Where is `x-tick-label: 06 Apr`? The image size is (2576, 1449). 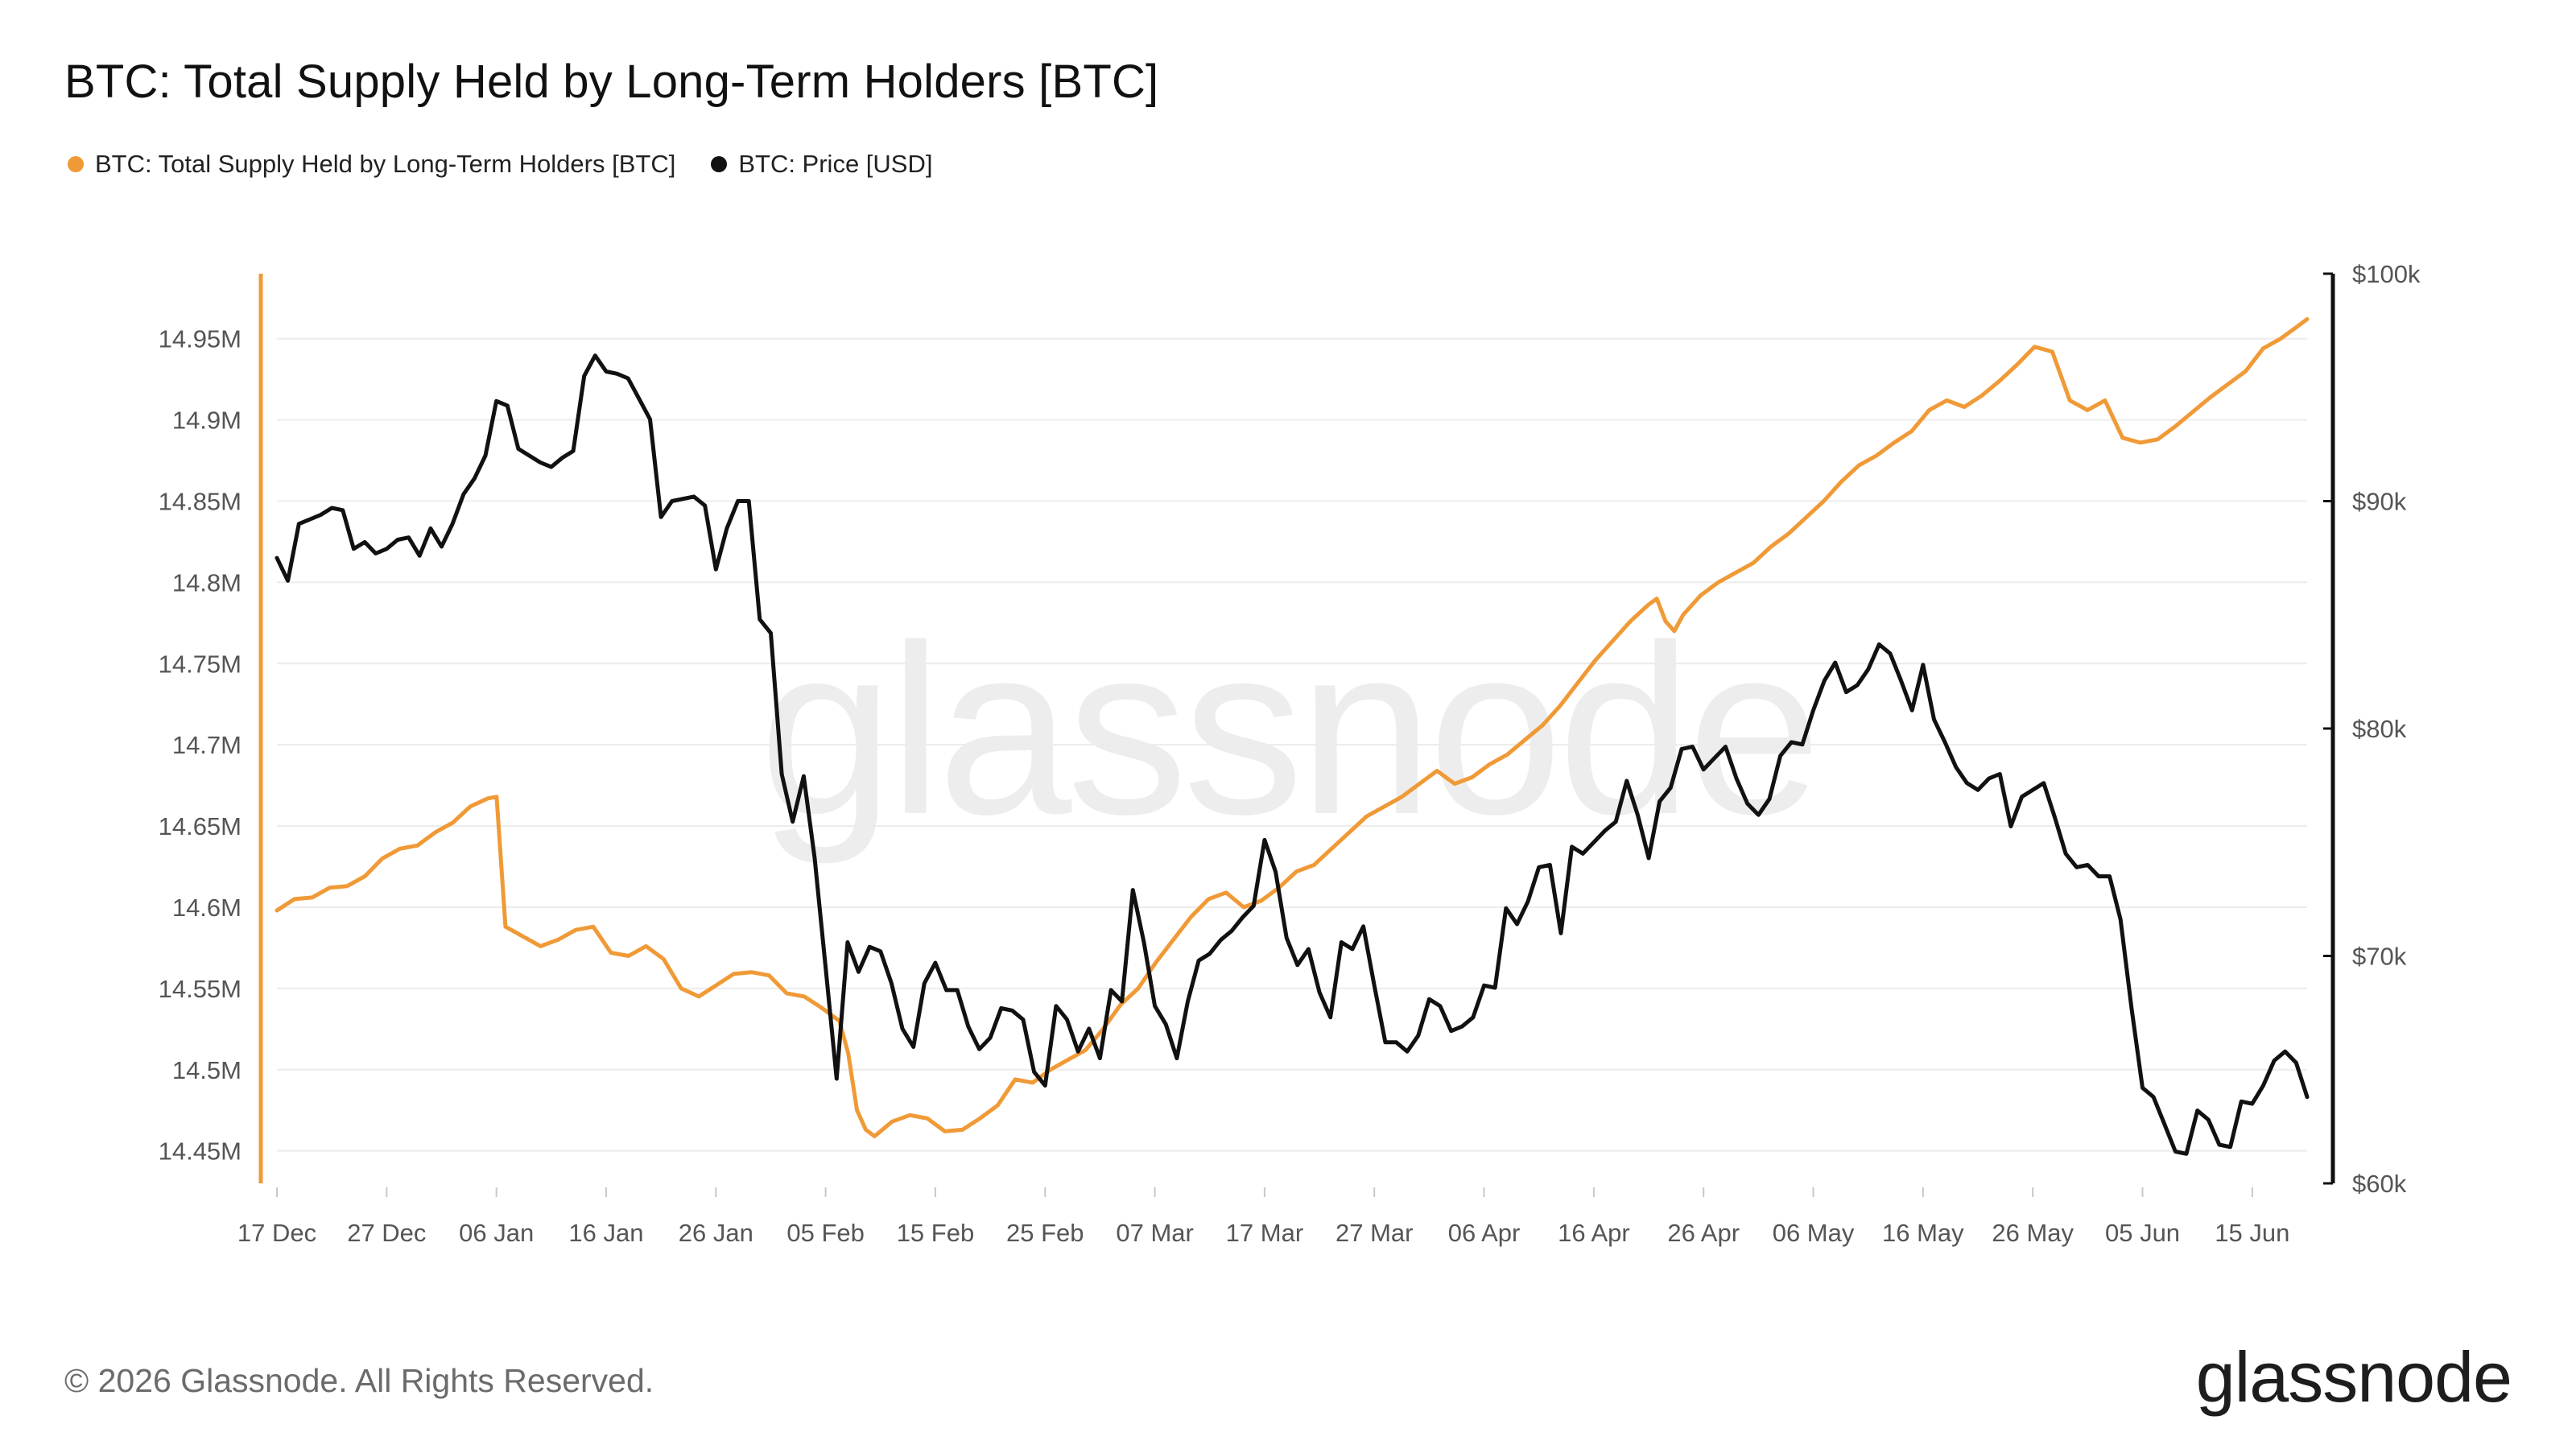 x-tick-label: 06 Apr is located at coordinates (1484, 1233).